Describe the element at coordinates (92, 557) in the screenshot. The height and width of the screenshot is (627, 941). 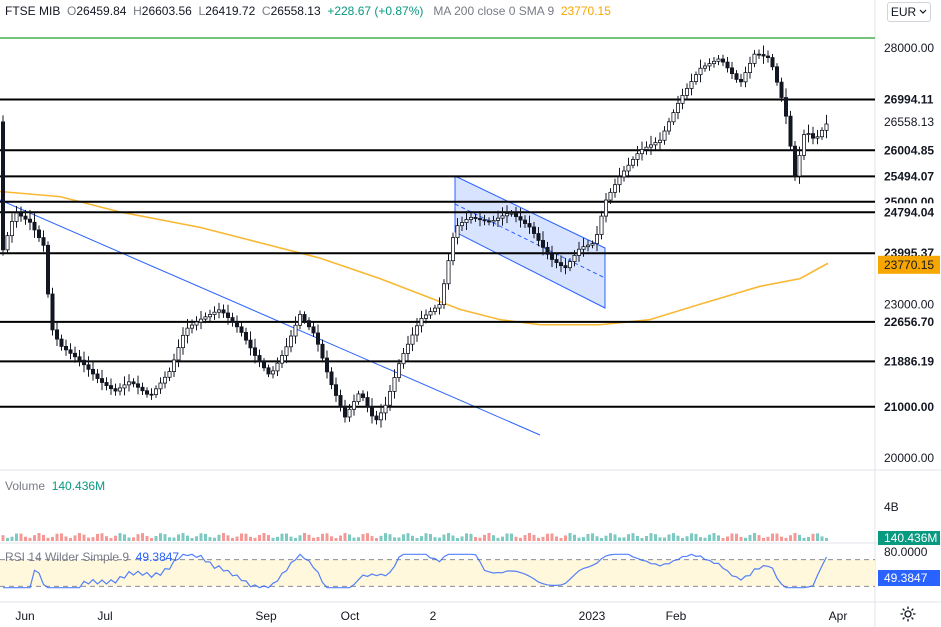
I see `rsi-legend: RSI 14 Wilder Simple 9 49.3847` at that location.